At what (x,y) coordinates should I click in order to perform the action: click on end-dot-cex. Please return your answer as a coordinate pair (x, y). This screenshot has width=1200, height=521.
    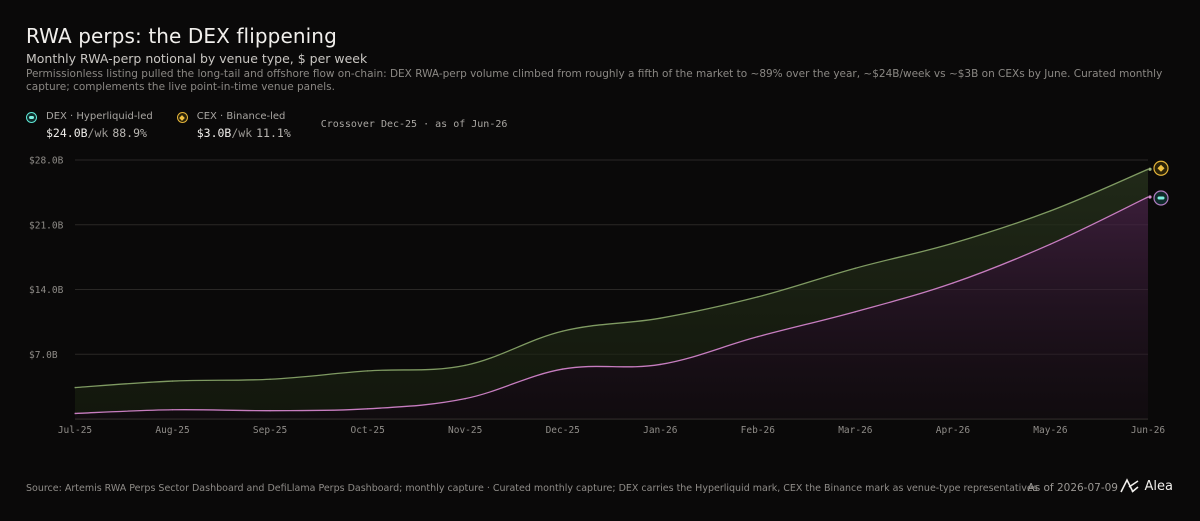
    Looking at the image, I should click on (1150, 169).